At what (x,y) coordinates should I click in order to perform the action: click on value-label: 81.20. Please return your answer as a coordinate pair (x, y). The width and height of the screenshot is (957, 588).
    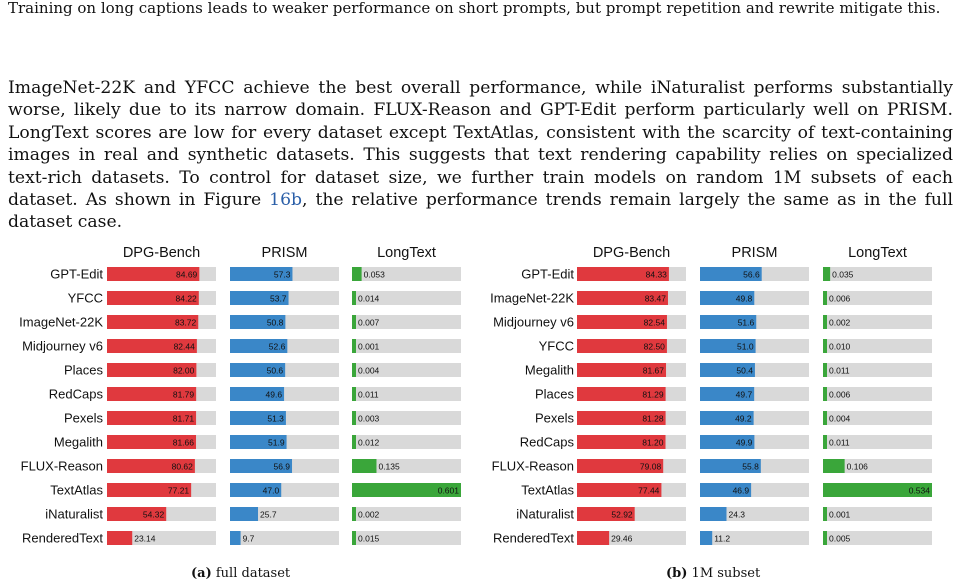
    Looking at the image, I should click on (653, 443).